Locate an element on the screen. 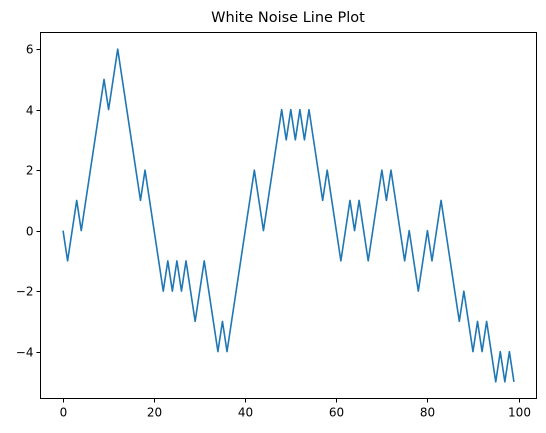  x-tick-label: 40 is located at coordinates (245, 413).